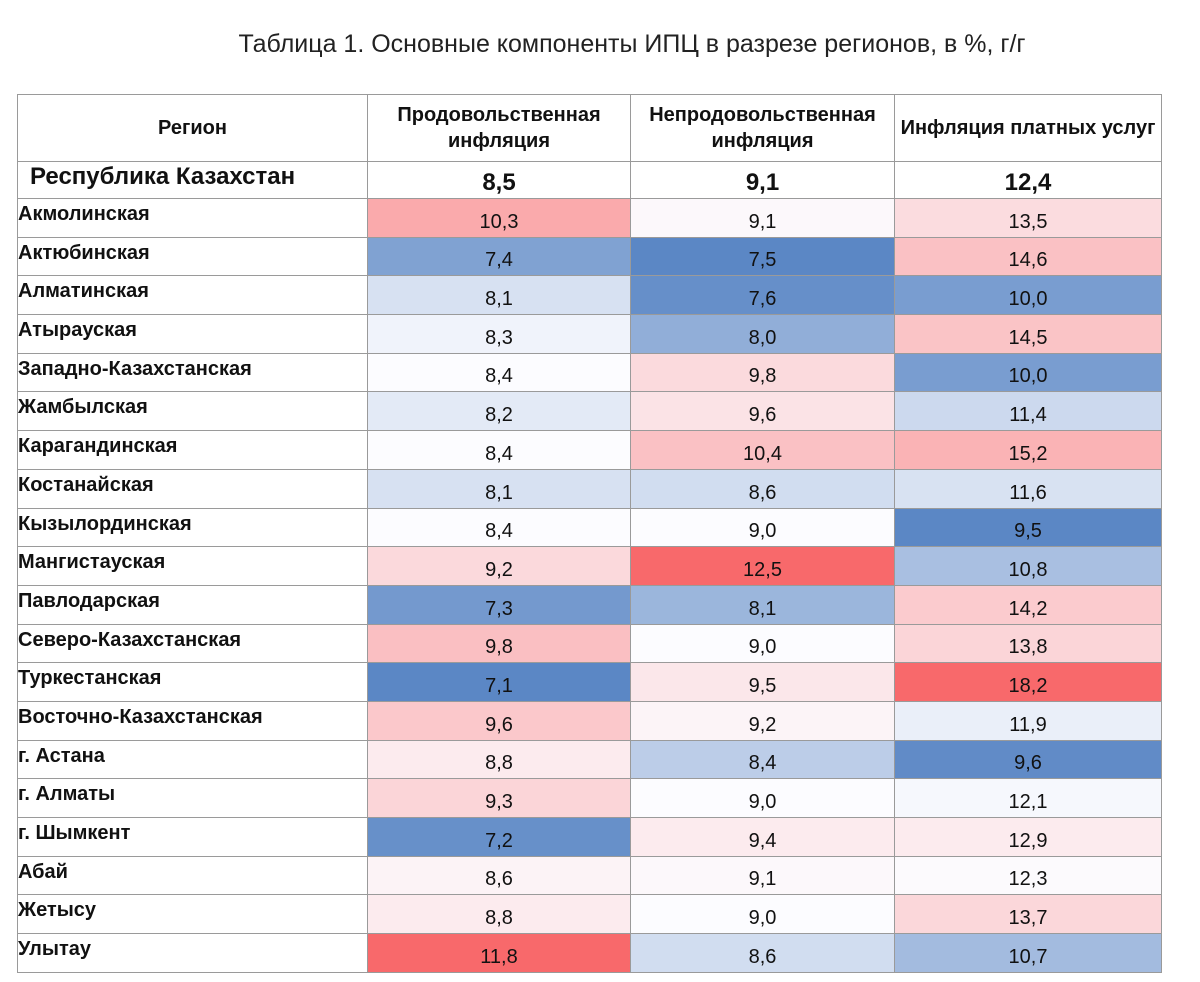 Image resolution: width=1200 pixels, height=982 pixels. I want to click on services-value: 15,2, so click(1028, 450).